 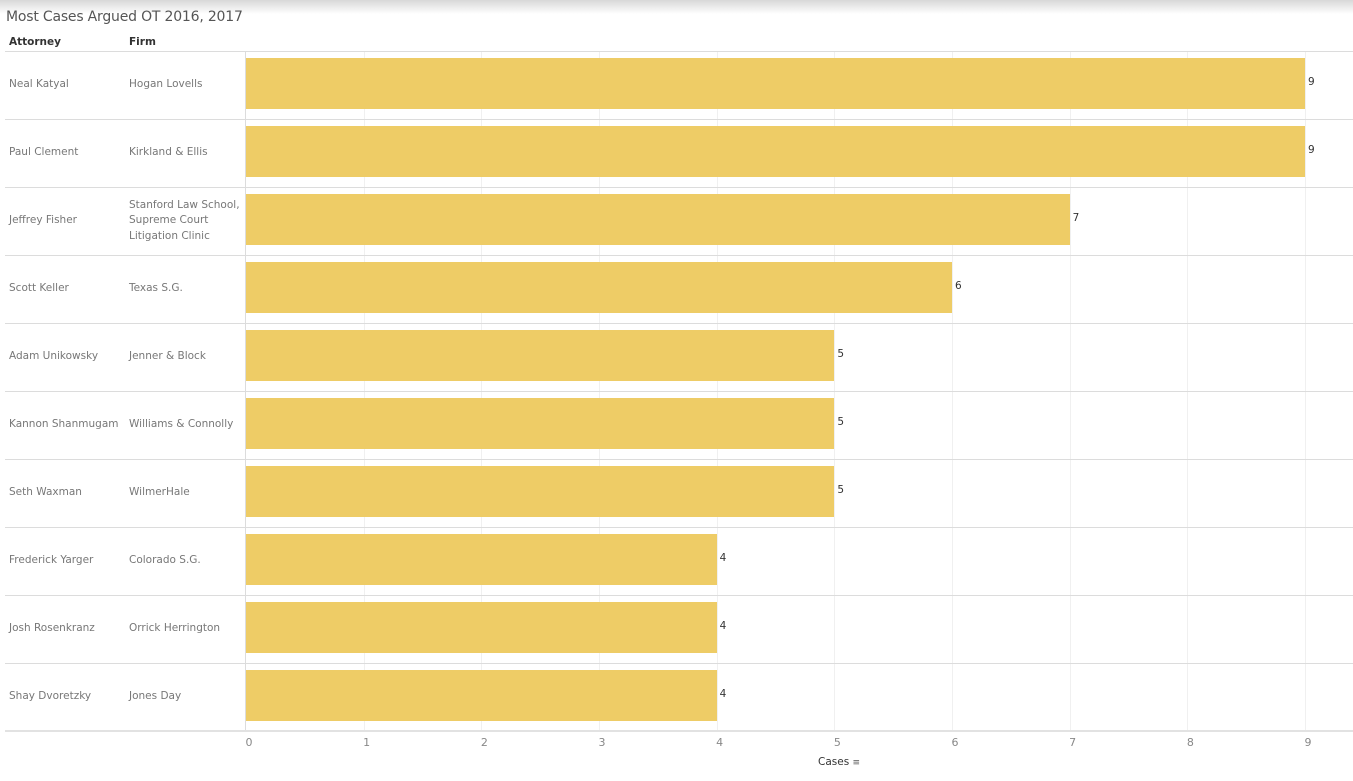 What do you see at coordinates (720, 742) in the screenshot?
I see `x-tick-label: 4` at bounding box center [720, 742].